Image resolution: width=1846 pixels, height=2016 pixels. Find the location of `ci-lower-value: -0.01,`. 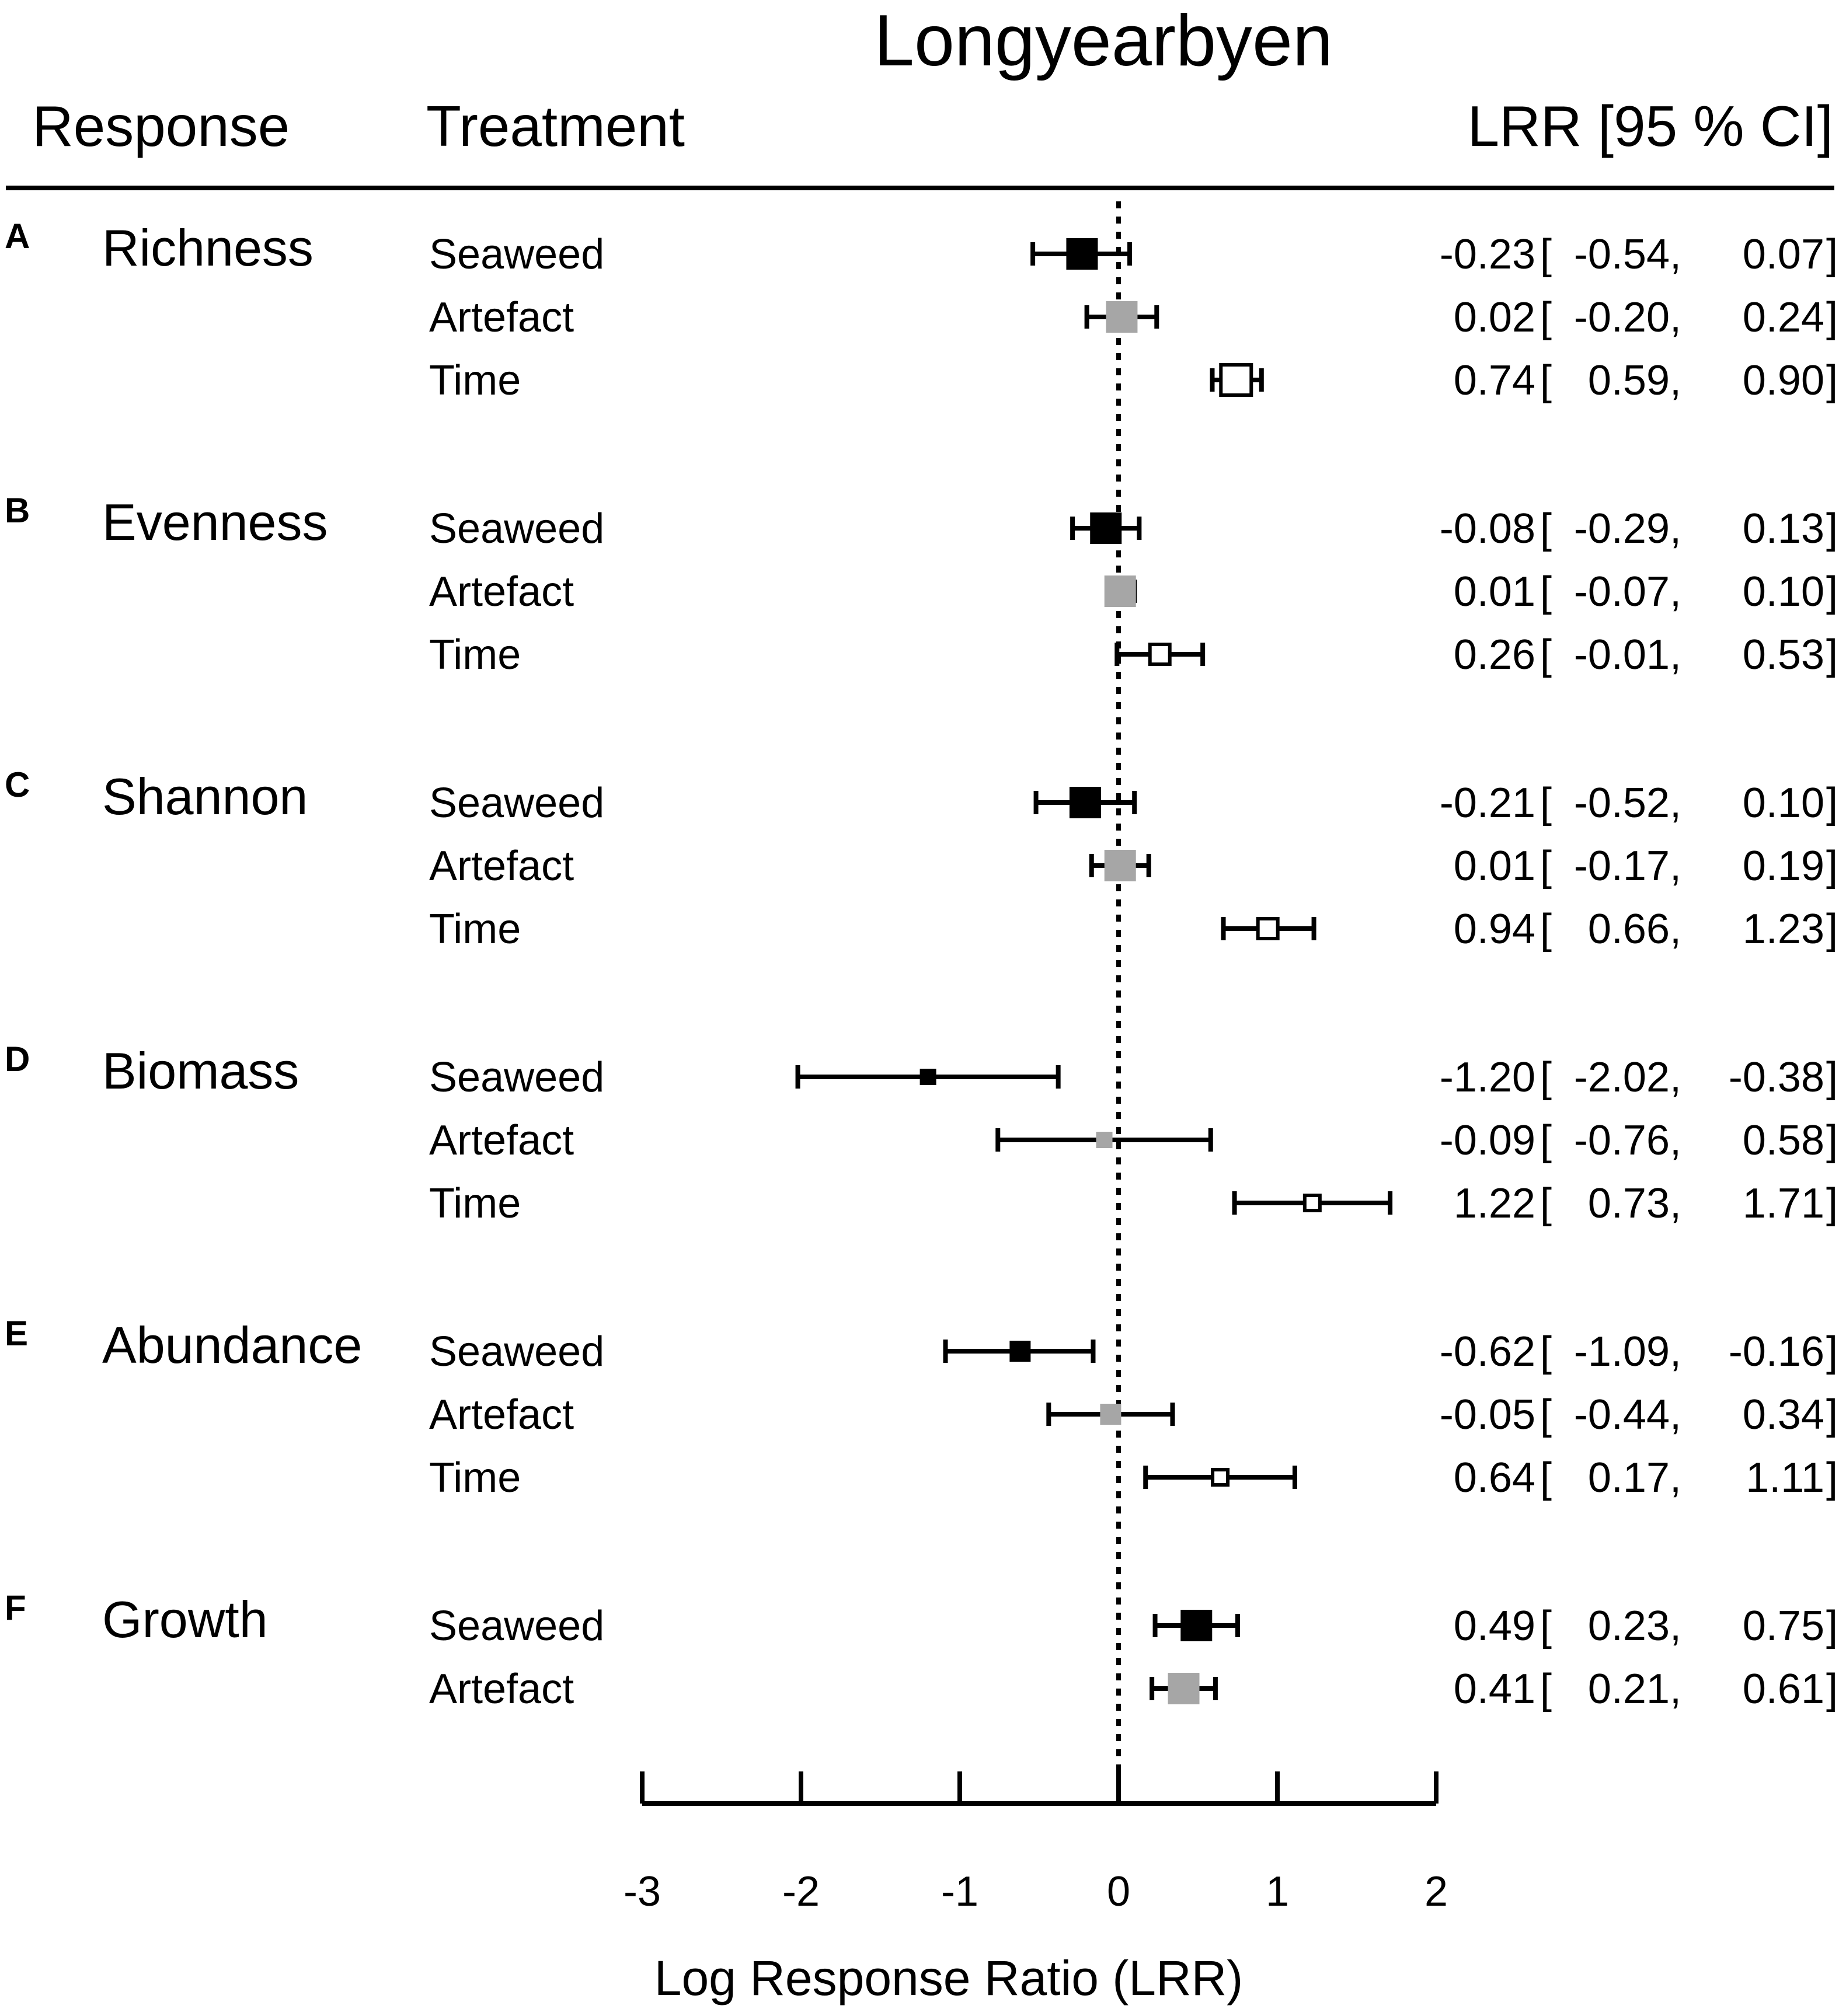

ci-lower-value: -0.01, is located at coordinates (1627, 655).